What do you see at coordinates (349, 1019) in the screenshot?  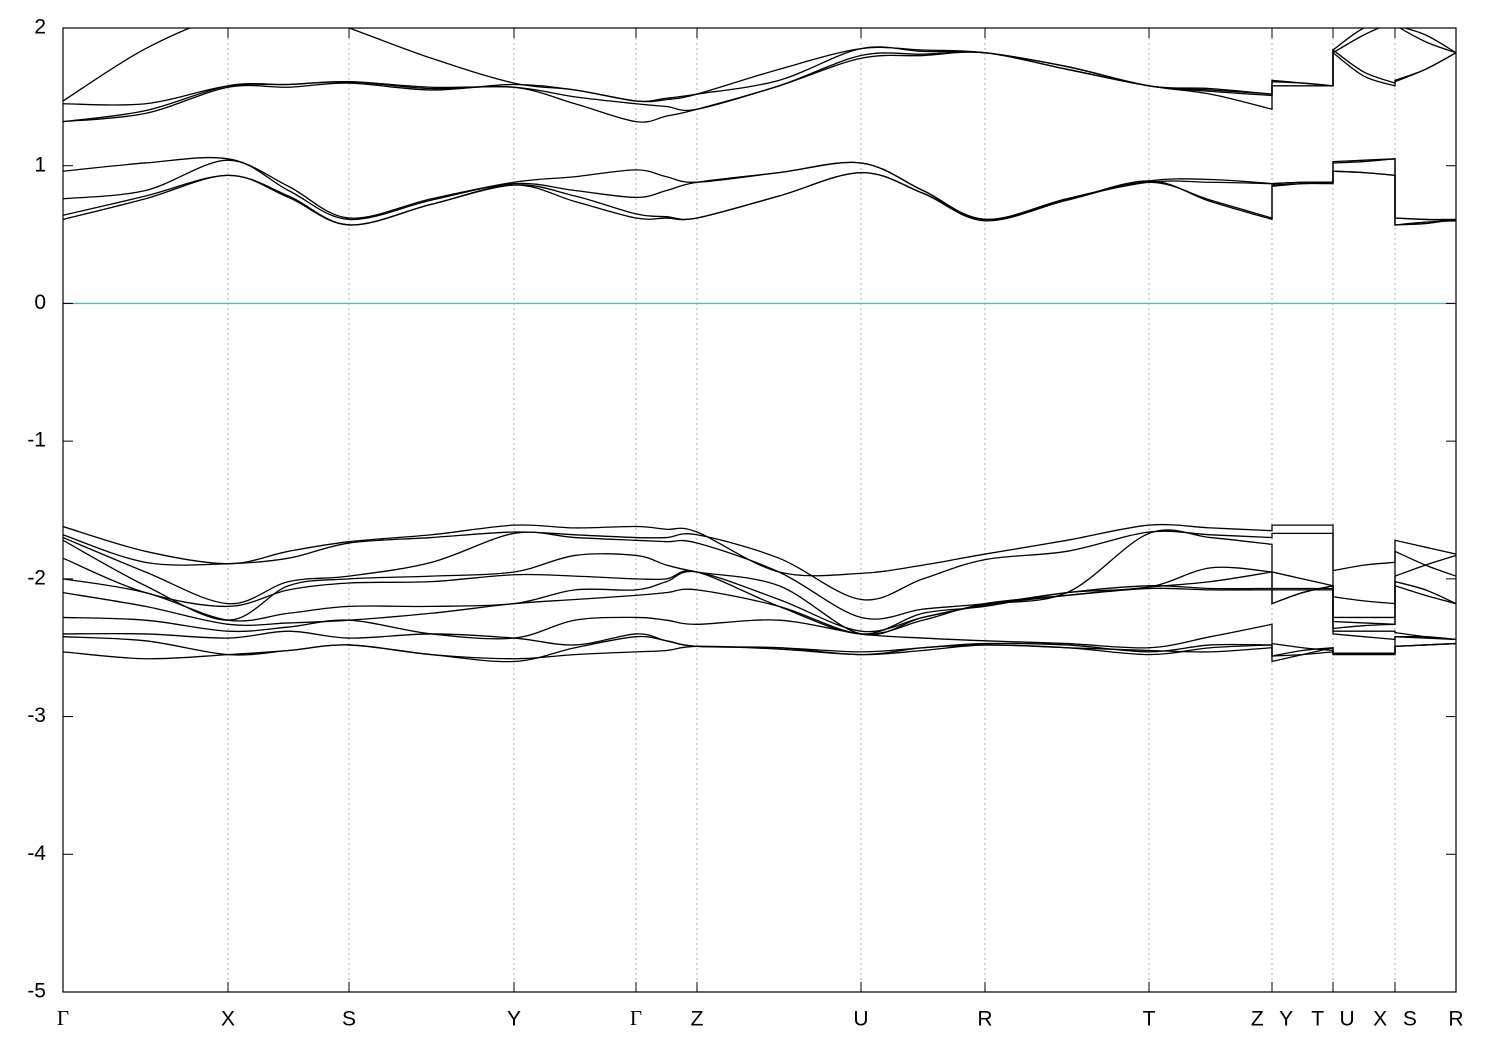 I see `x-tick-label: S` at bounding box center [349, 1019].